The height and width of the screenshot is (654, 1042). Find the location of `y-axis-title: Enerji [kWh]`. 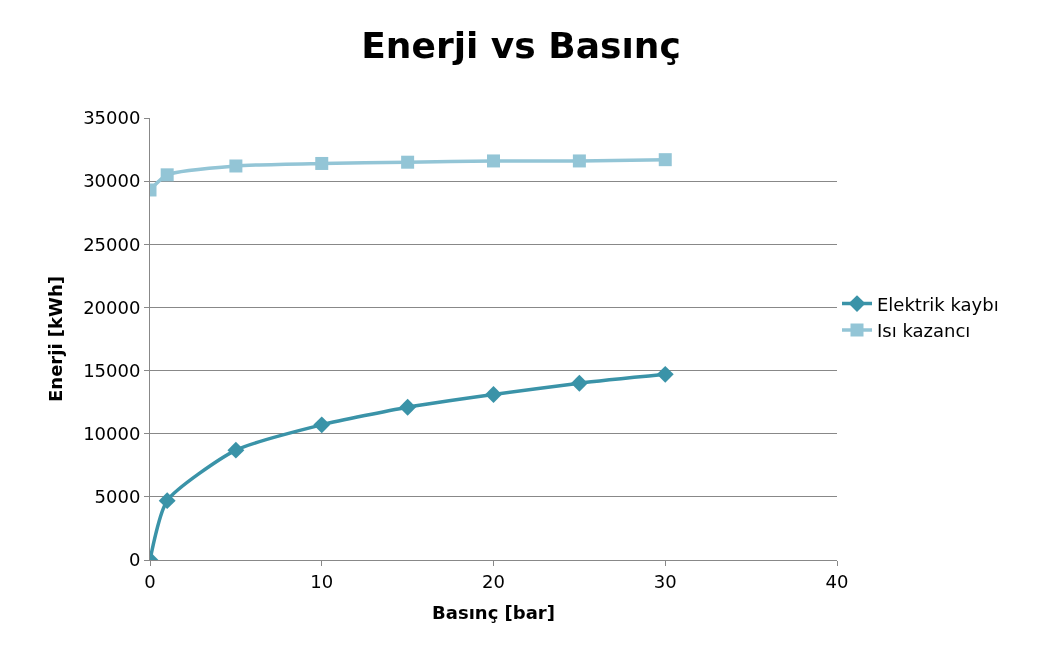

y-axis-title: Enerji [kWh] is located at coordinates (56, 339).